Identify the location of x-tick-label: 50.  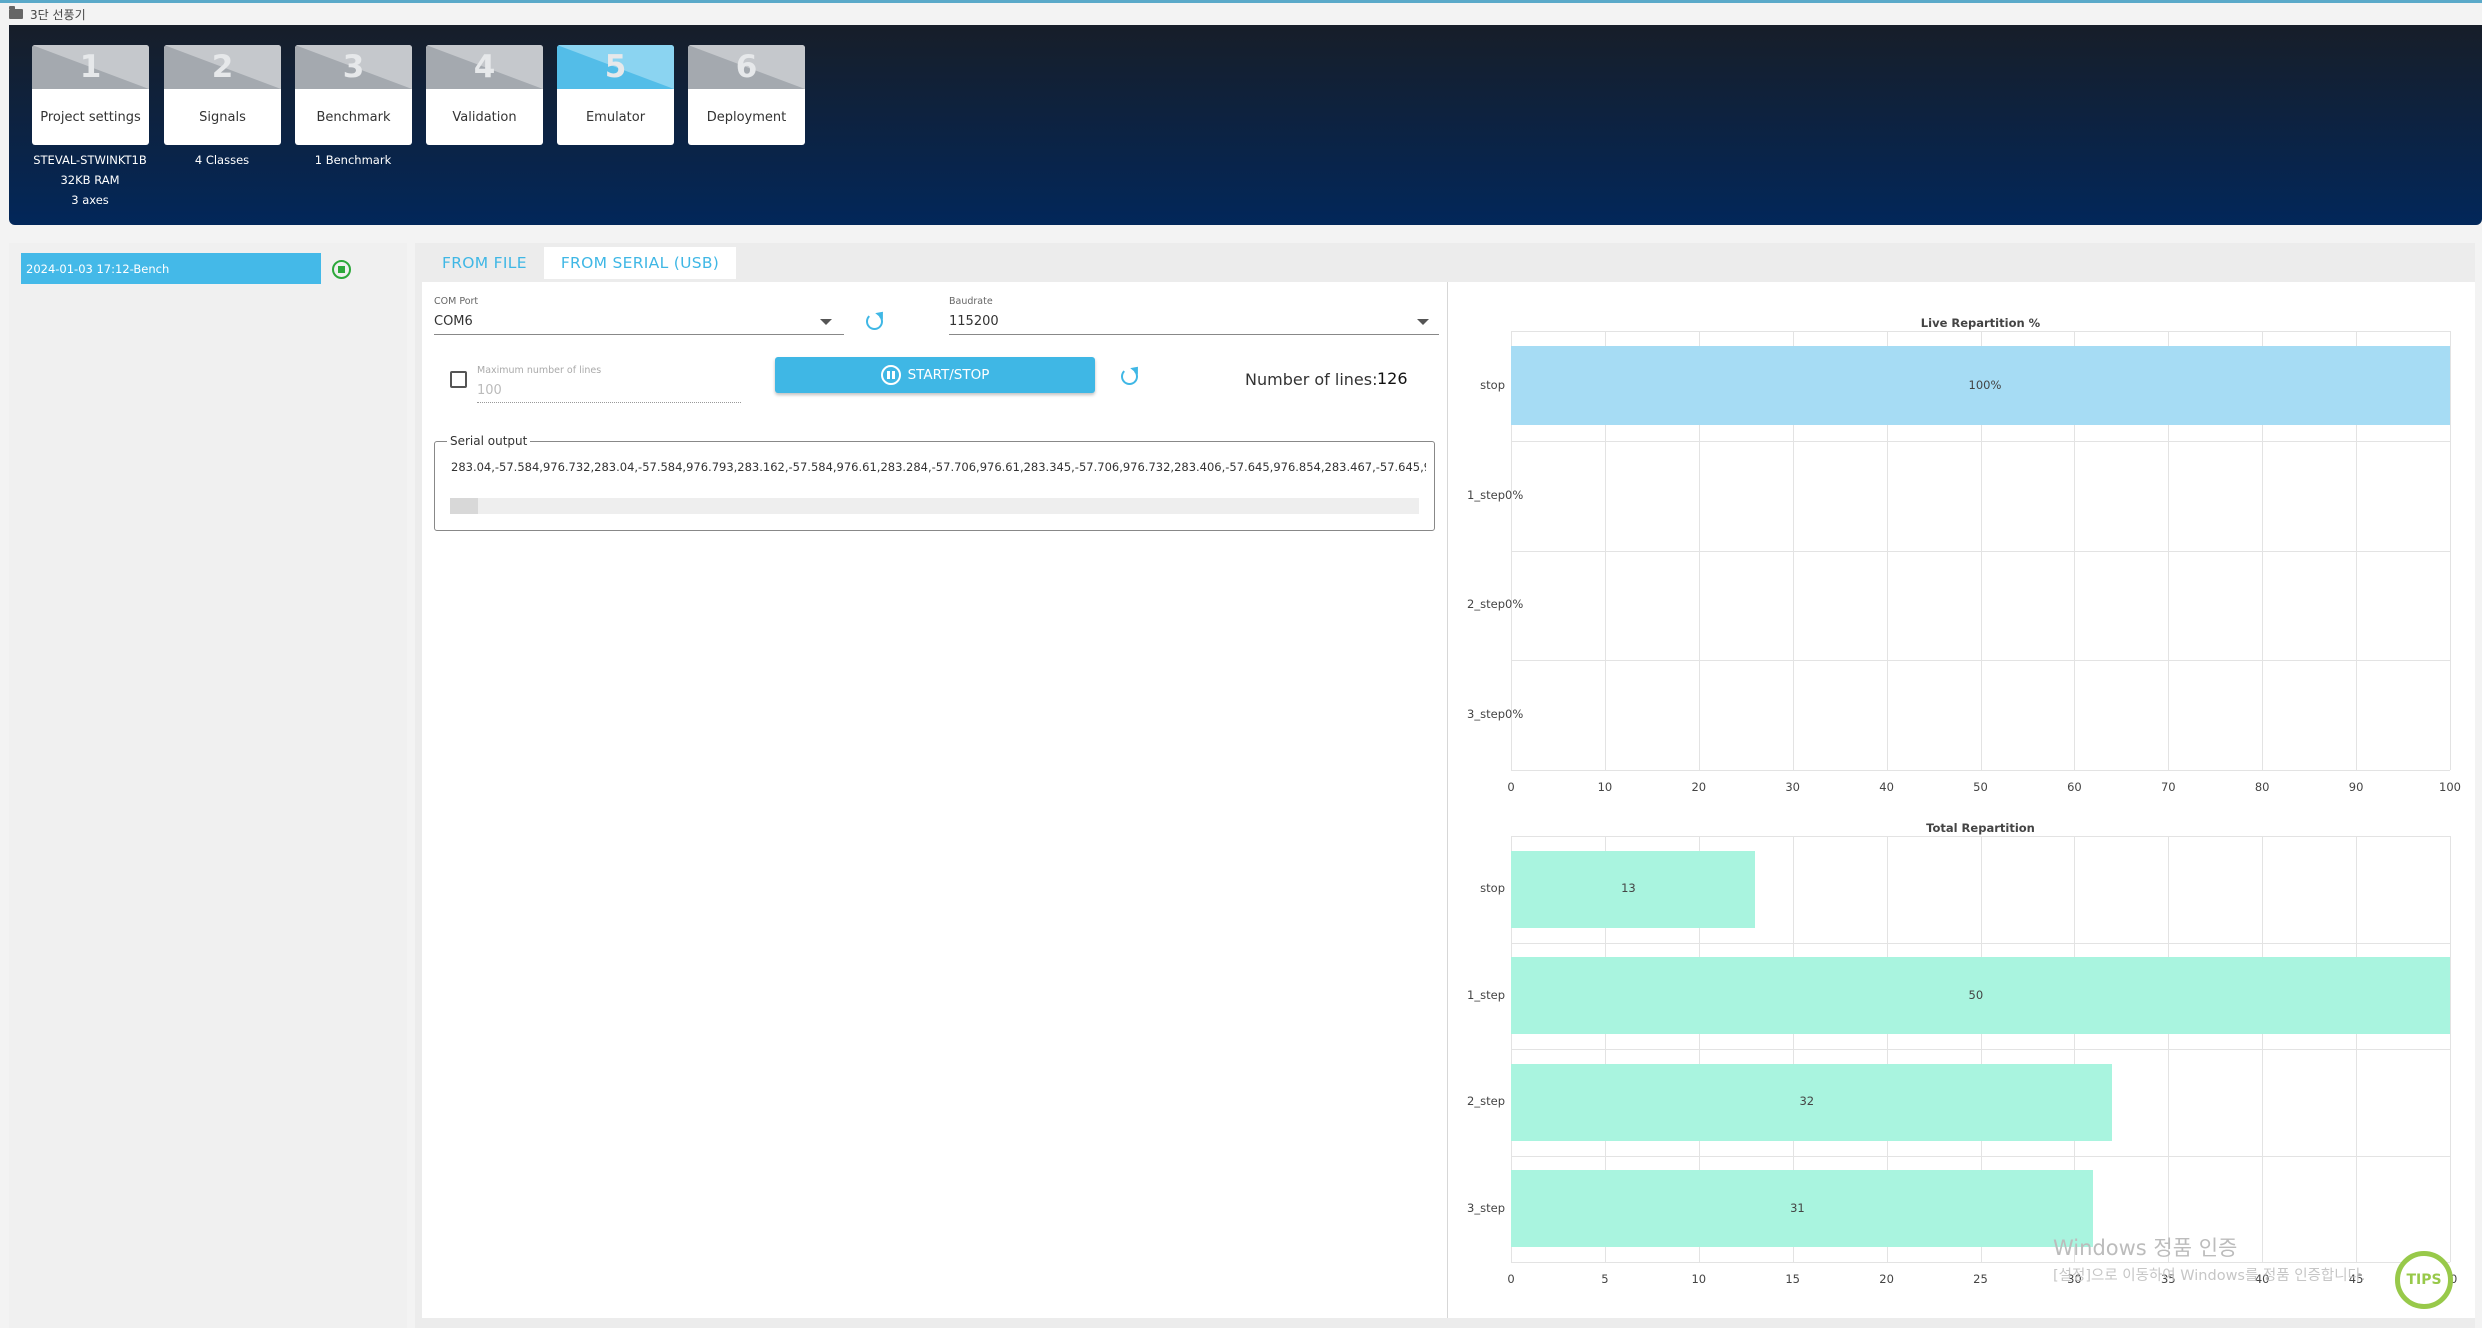
(1980, 787).